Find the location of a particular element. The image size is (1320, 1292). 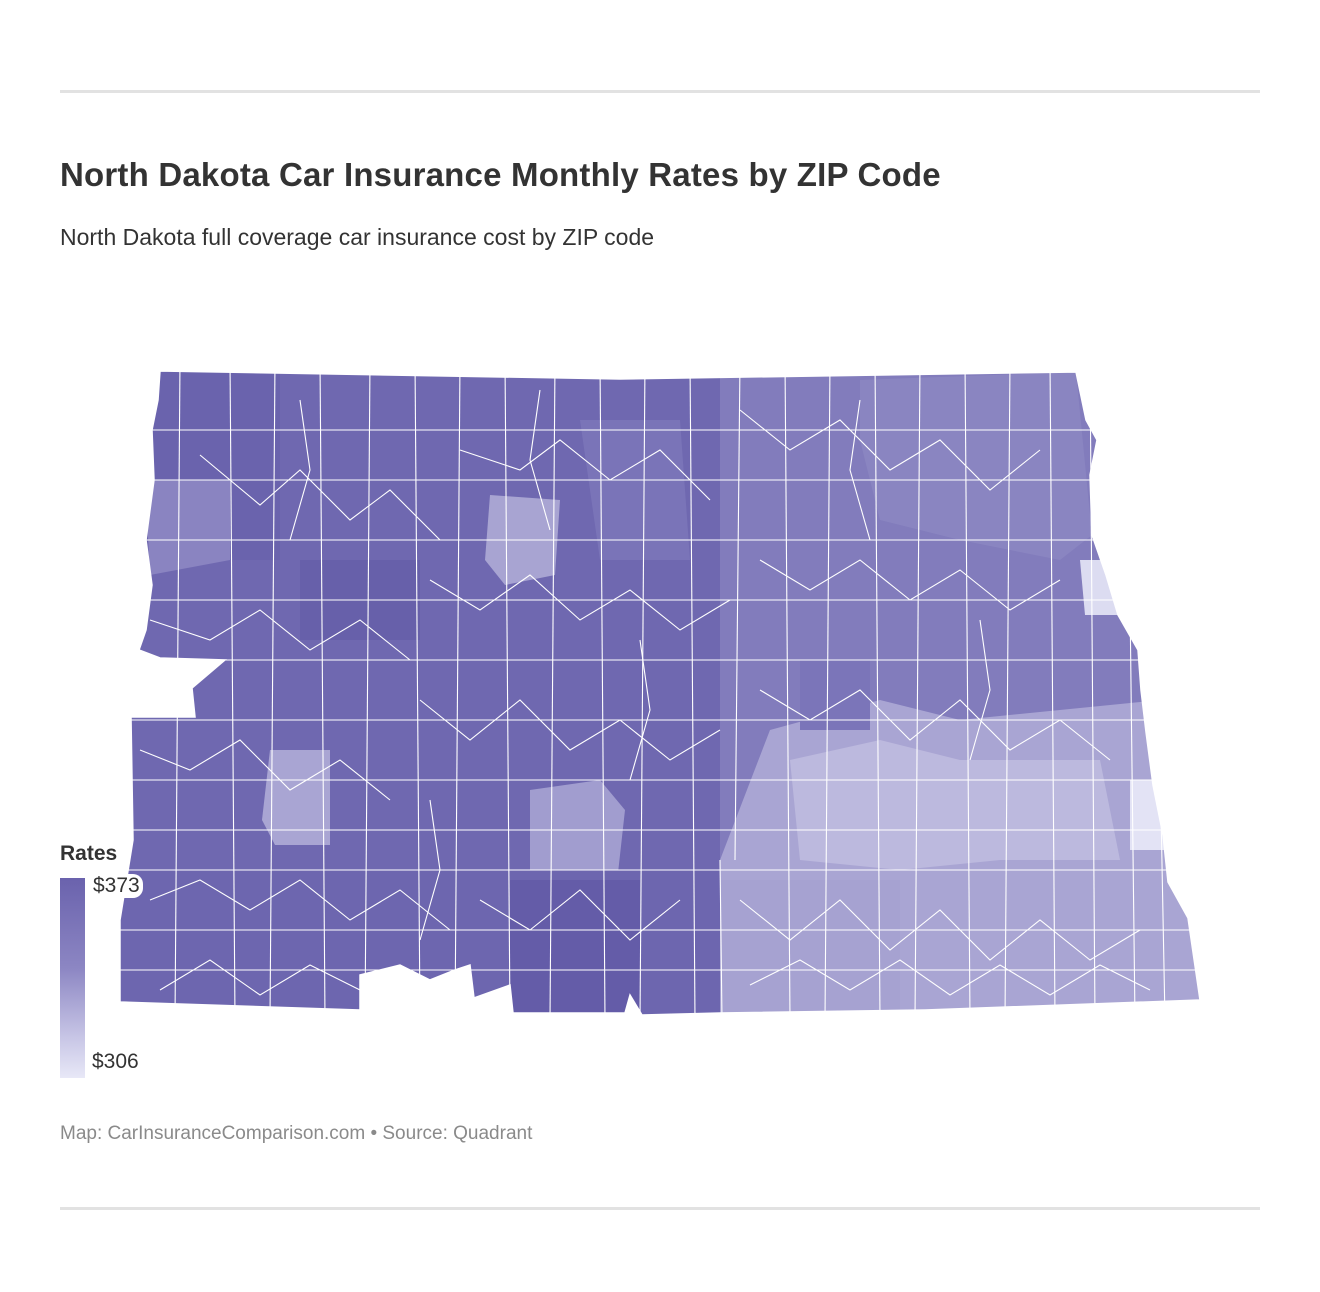

williston-area-fill is located at coordinates (187, 527).